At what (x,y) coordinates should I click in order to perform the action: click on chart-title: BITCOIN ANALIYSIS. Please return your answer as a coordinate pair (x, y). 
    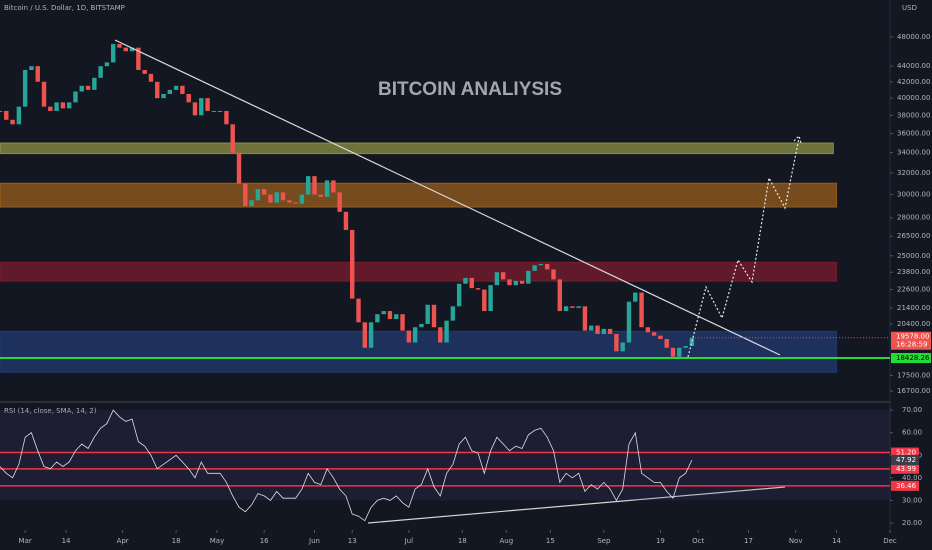
    Looking at the image, I should click on (470, 89).